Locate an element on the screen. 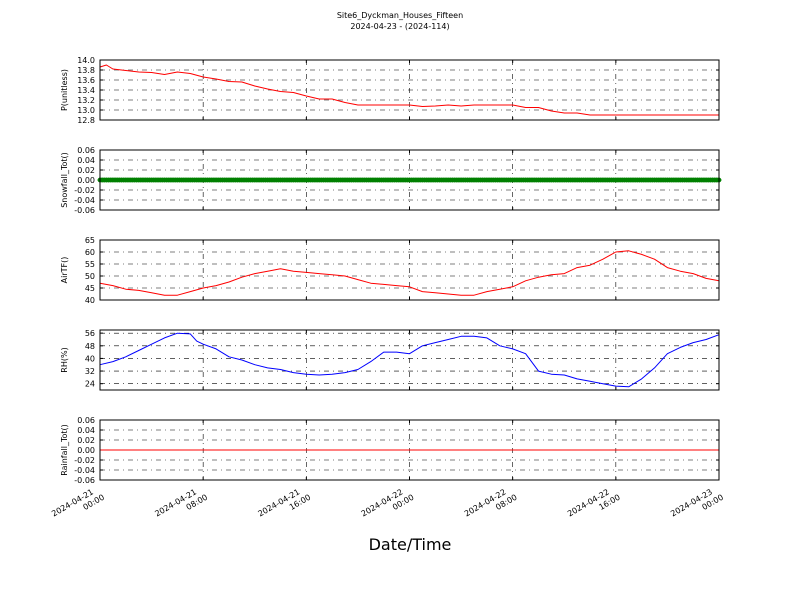 The image size is (800, 600). y-tick-label: 13.2 is located at coordinates (86, 100).